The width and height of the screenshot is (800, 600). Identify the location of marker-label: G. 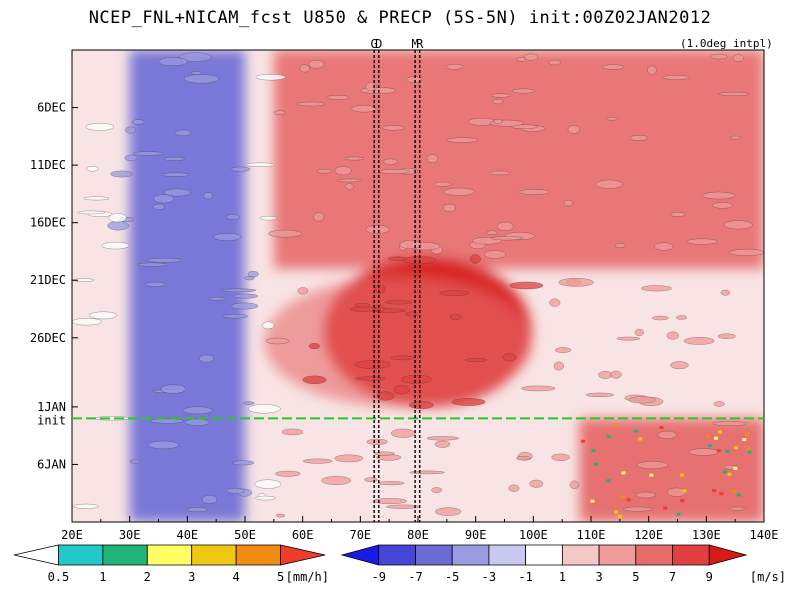
(374, 44).